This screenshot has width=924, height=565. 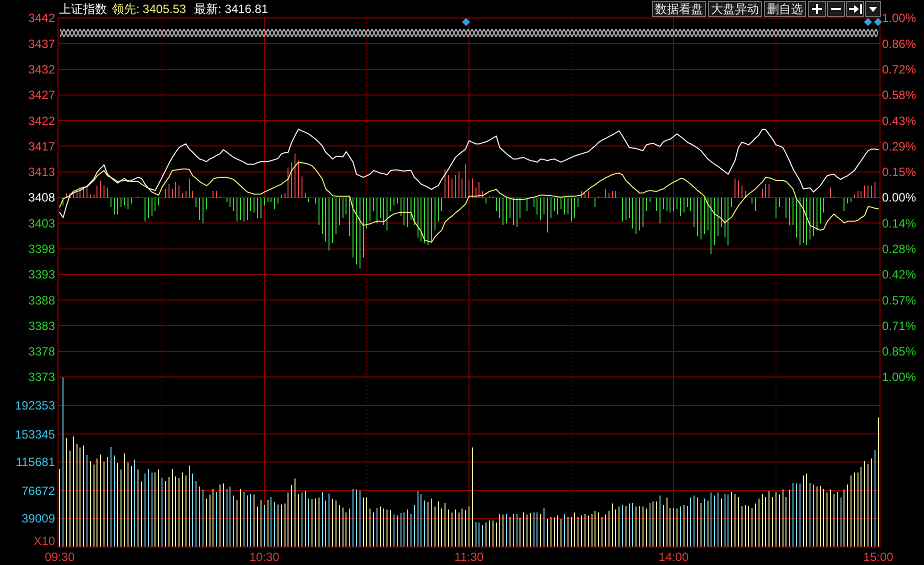 I want to click on y2-tick-label: 0.71%, so click(x=899, y=325).